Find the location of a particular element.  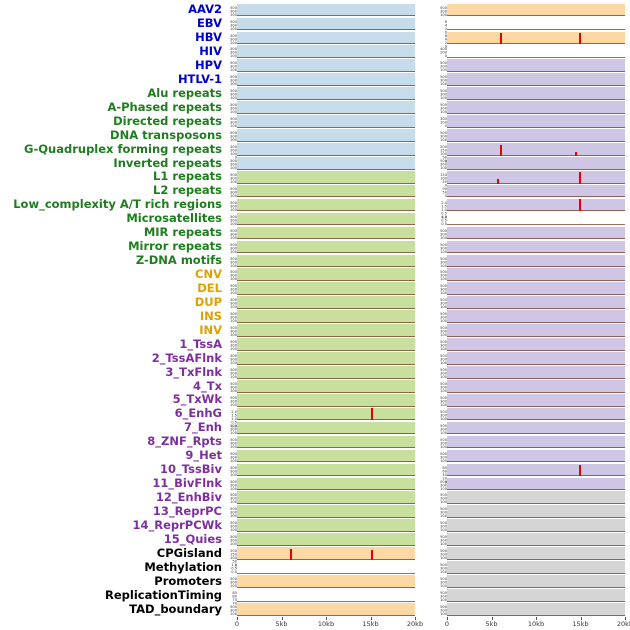

row-label: ReplicationTiming is located at coordinates (163, 594).